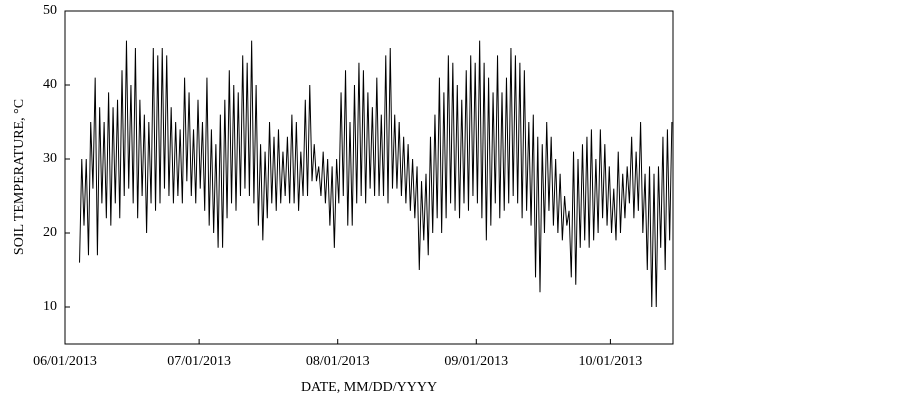 The height and width of the screenshot is (407, 902). Describe the element at coordinates (19, 177) in the screenshot. I see `y-axis-title: SOIL TEMPERATURE, °C` at that location.